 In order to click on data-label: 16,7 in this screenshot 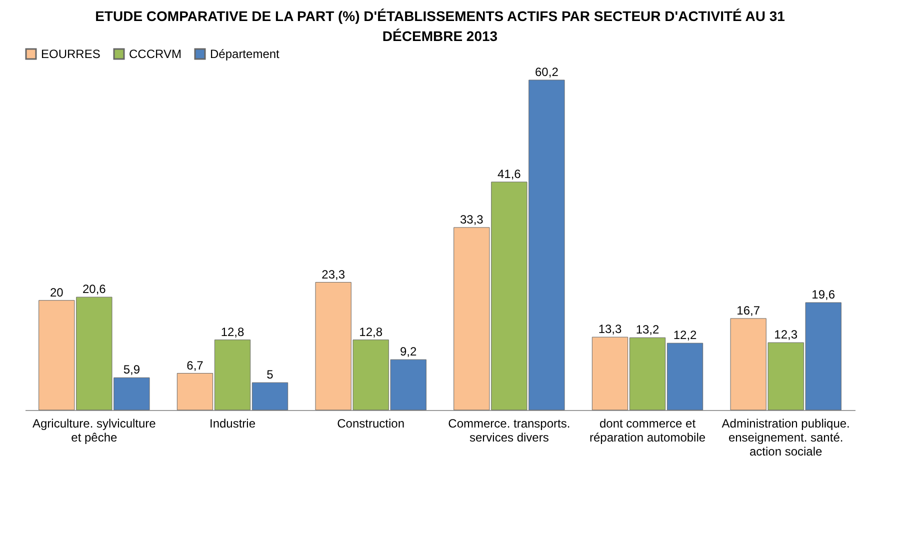, I will do `click(748, 310)`.